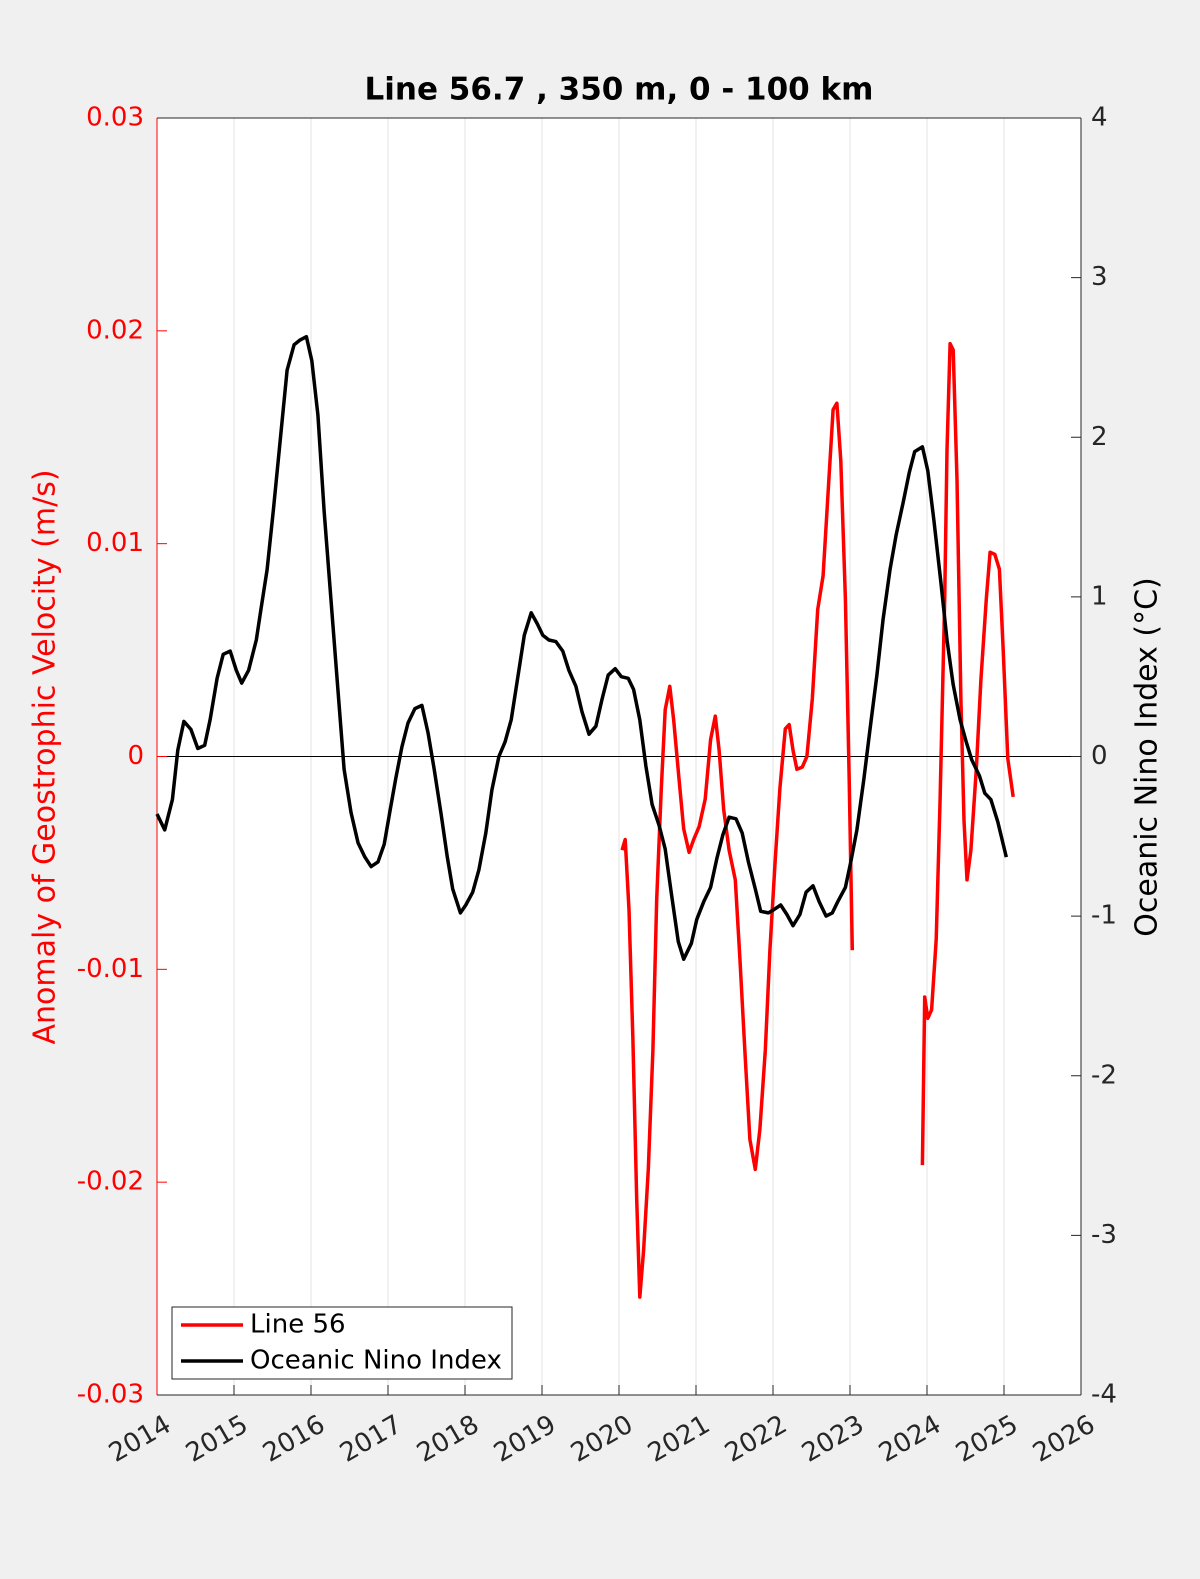  I want to click on x-tick-label: 2015, so click(217, 1439).